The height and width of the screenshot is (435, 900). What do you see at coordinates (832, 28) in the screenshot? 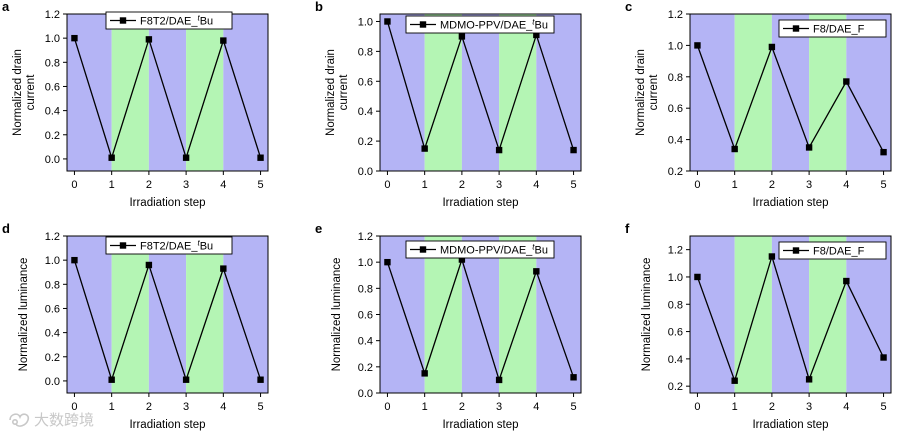
I see `legend: F8/DAE_F` at bounding box center [832, 28].